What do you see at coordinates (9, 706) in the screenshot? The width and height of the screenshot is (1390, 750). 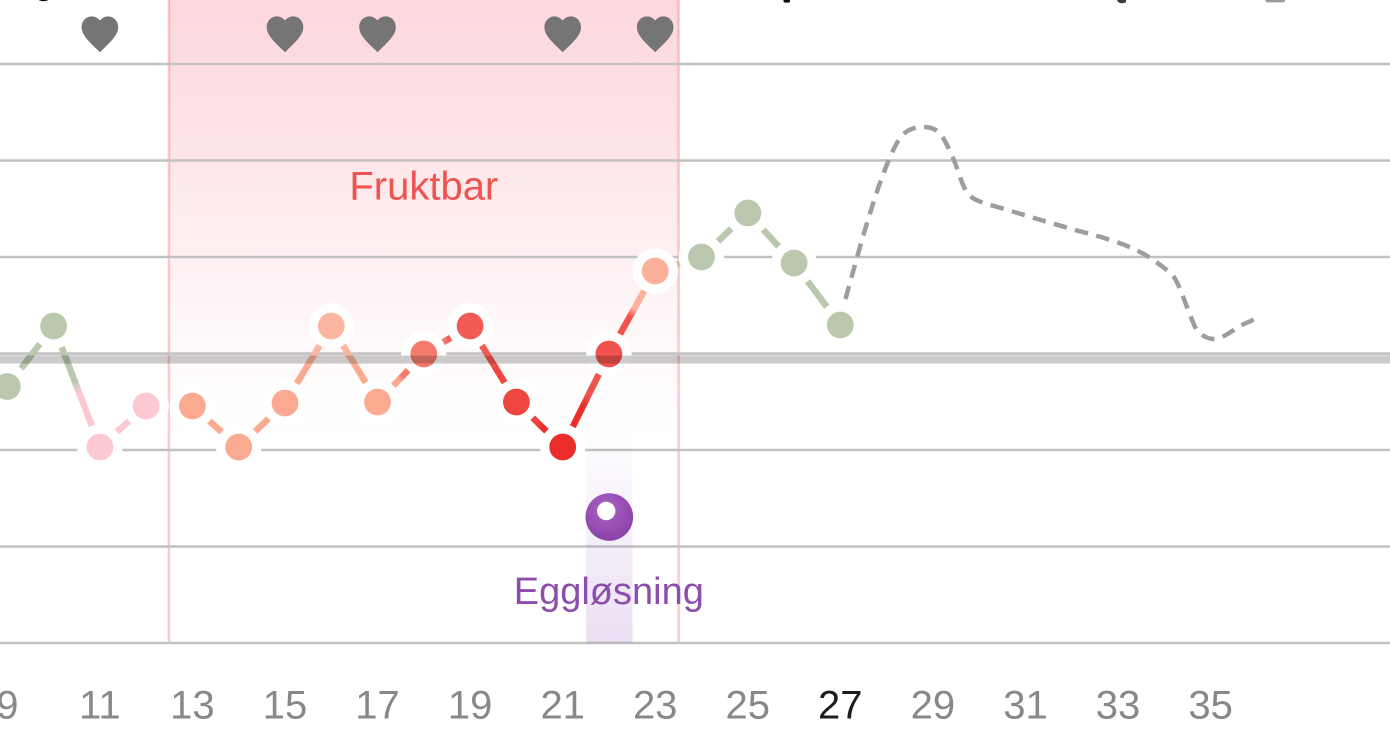 I see `svg-text: 9` at bounding box center [9, 706].